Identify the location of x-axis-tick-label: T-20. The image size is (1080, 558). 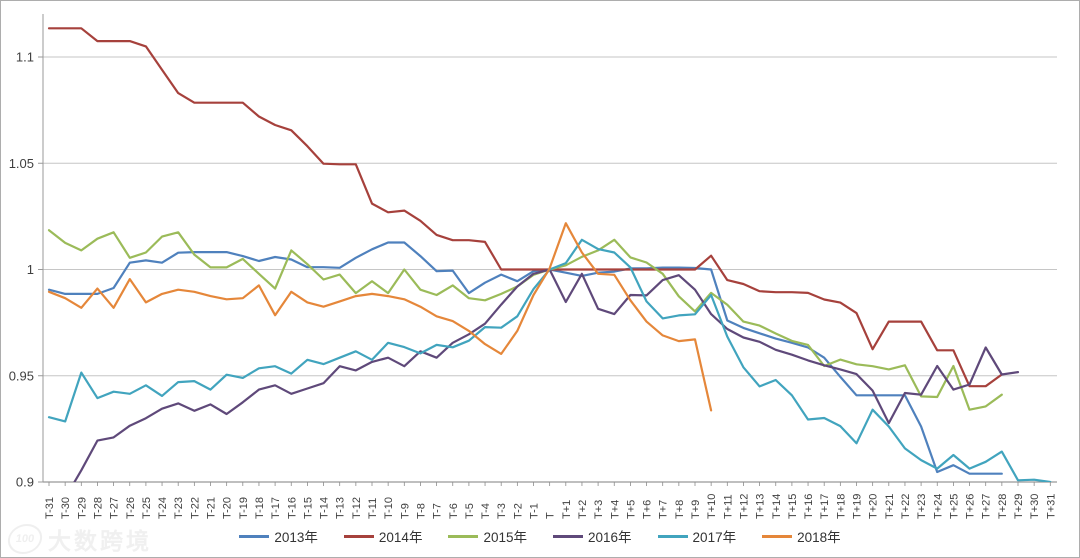
(228, 508).